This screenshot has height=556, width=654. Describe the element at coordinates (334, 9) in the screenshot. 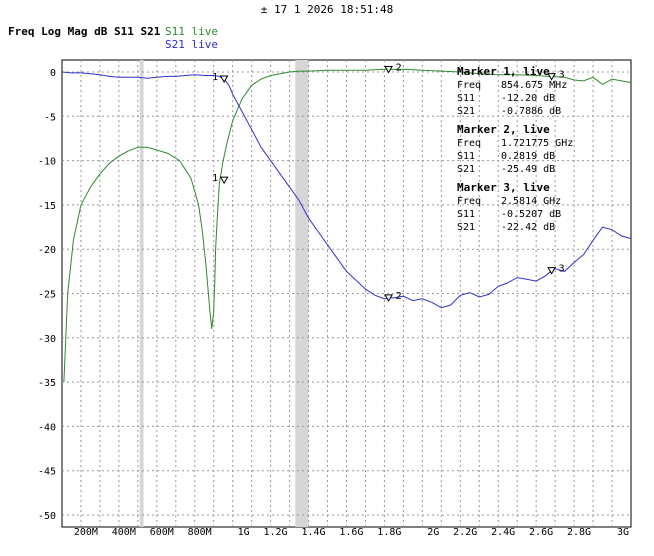

I see `datetime-text: 17 1 2026 18:51:48` at that location.